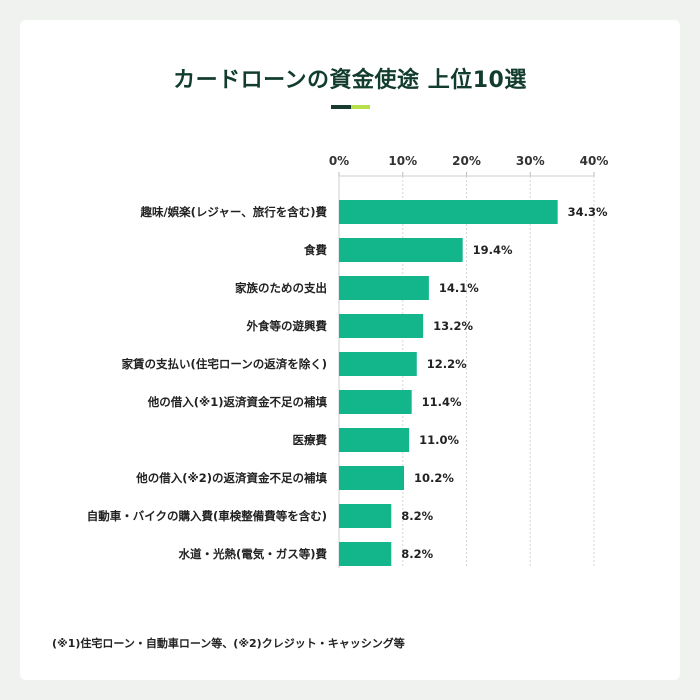  What do you see at coordinates (350, 80) in the screenshot?
I see `chart-title: カードローンの資金使途 上位10選` at bounding box center [350, 80].